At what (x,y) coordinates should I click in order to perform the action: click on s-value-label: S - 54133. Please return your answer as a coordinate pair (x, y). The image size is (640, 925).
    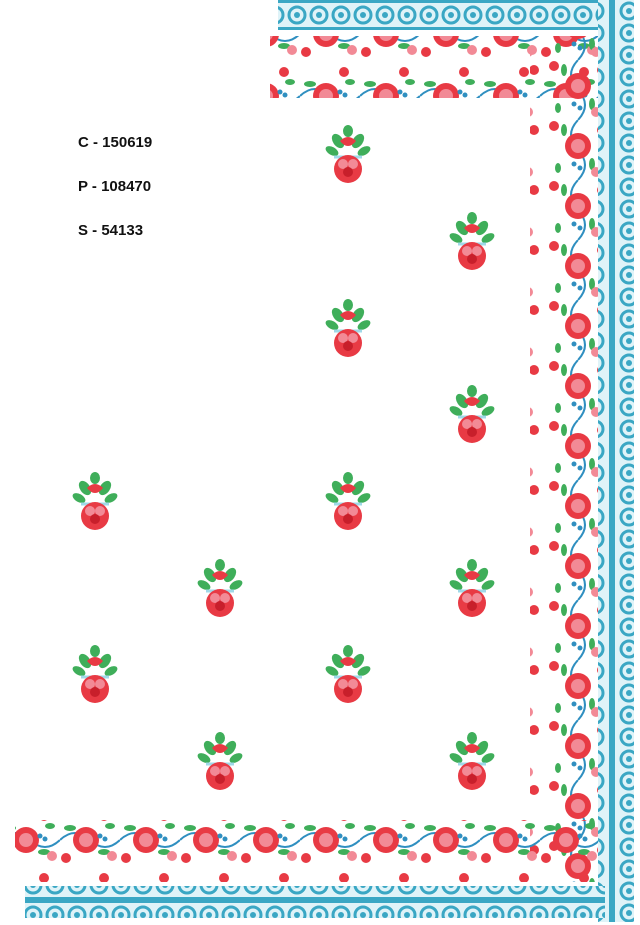
    Looking at the image, I should click on (111, 230).